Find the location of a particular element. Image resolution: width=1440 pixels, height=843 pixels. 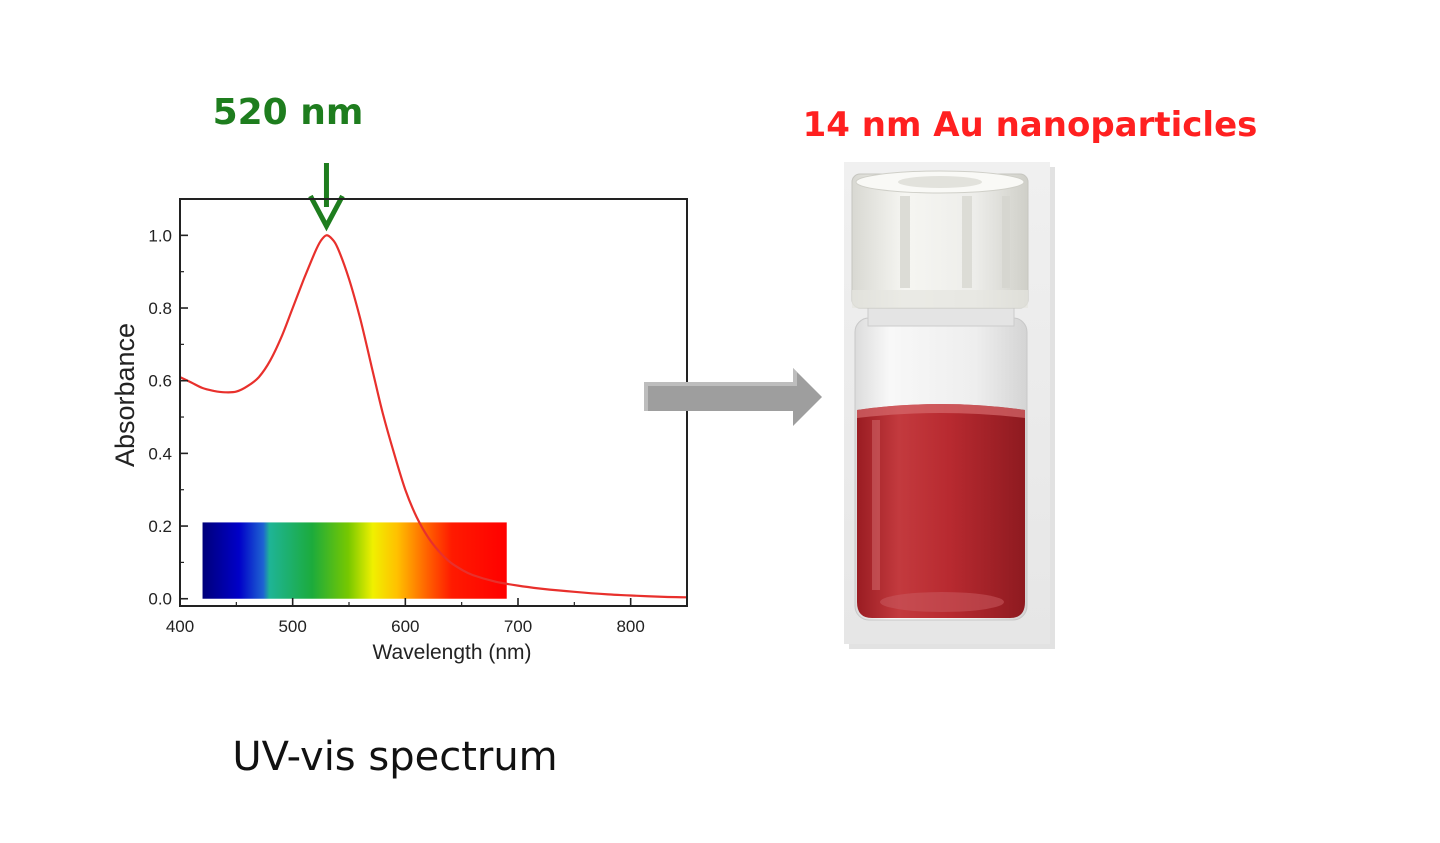

x-tick-label: 800 is located at coordinates (630, 626).